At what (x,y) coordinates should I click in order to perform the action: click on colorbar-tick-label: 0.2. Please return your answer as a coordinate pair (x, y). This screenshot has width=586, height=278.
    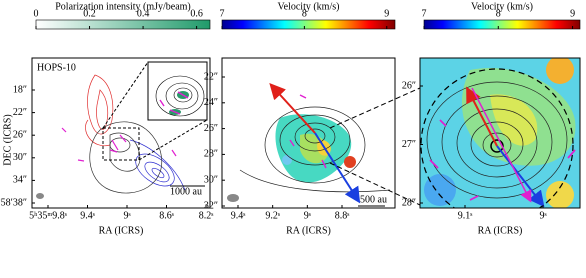
    Looking at the image, I should click on (89, 13).